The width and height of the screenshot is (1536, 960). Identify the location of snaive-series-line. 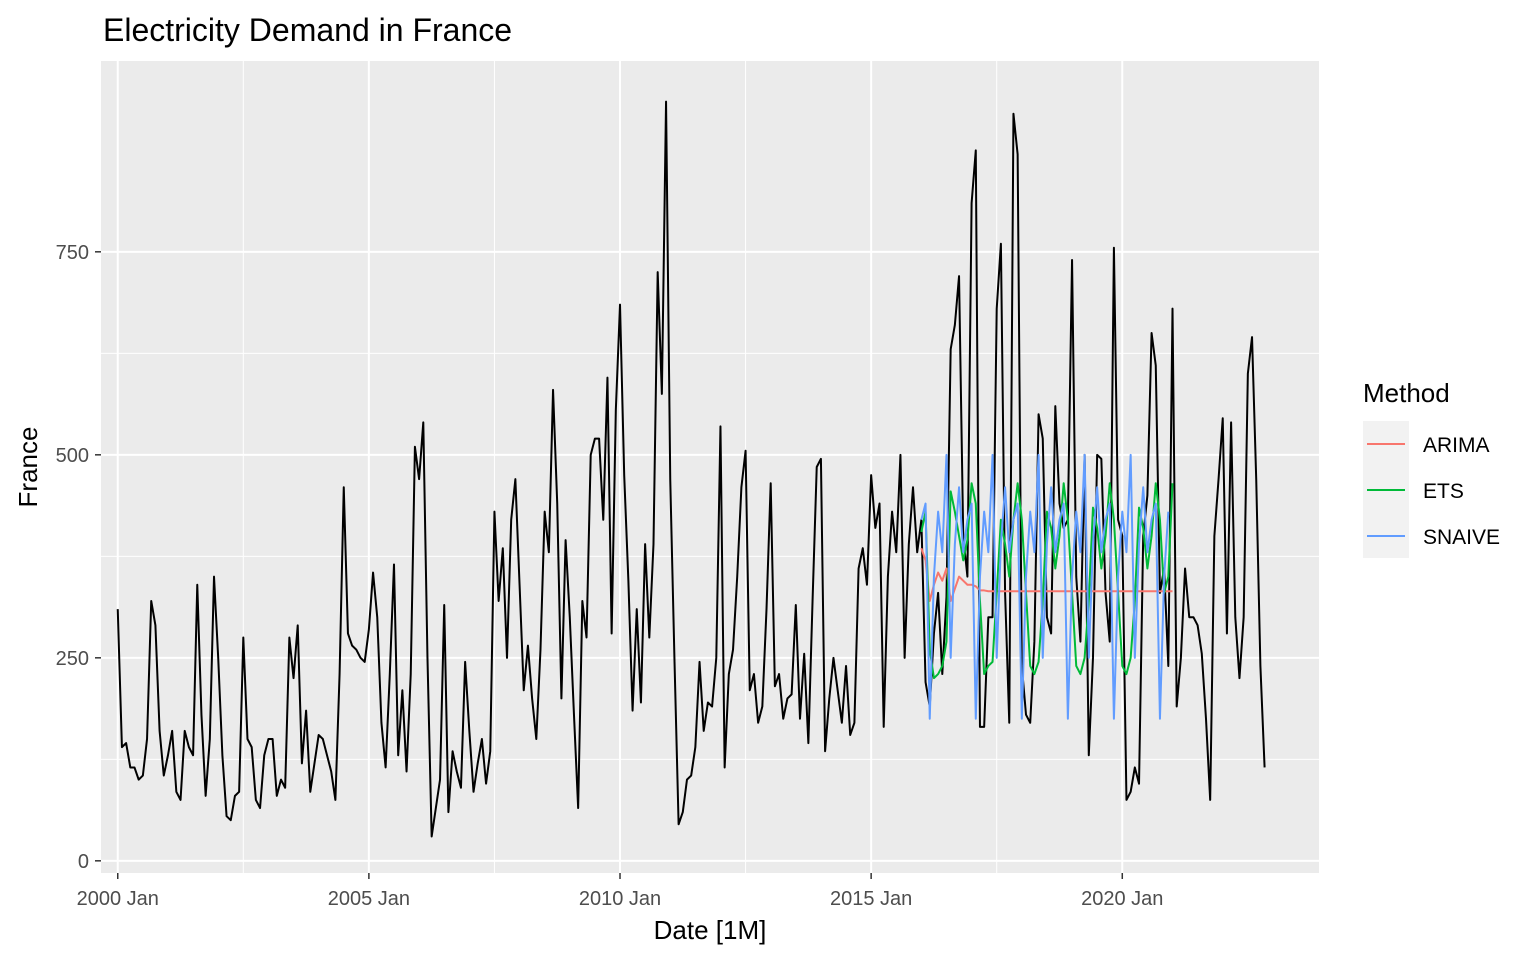
(1045, 586).